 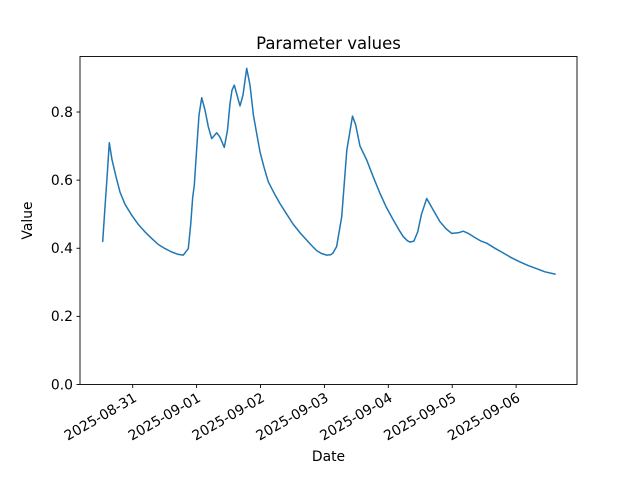 What do you see at coordinates (484, 417) in the screenshot?
I see `x-tick-label: 2025-09-06` at bounding box center [484, 417].